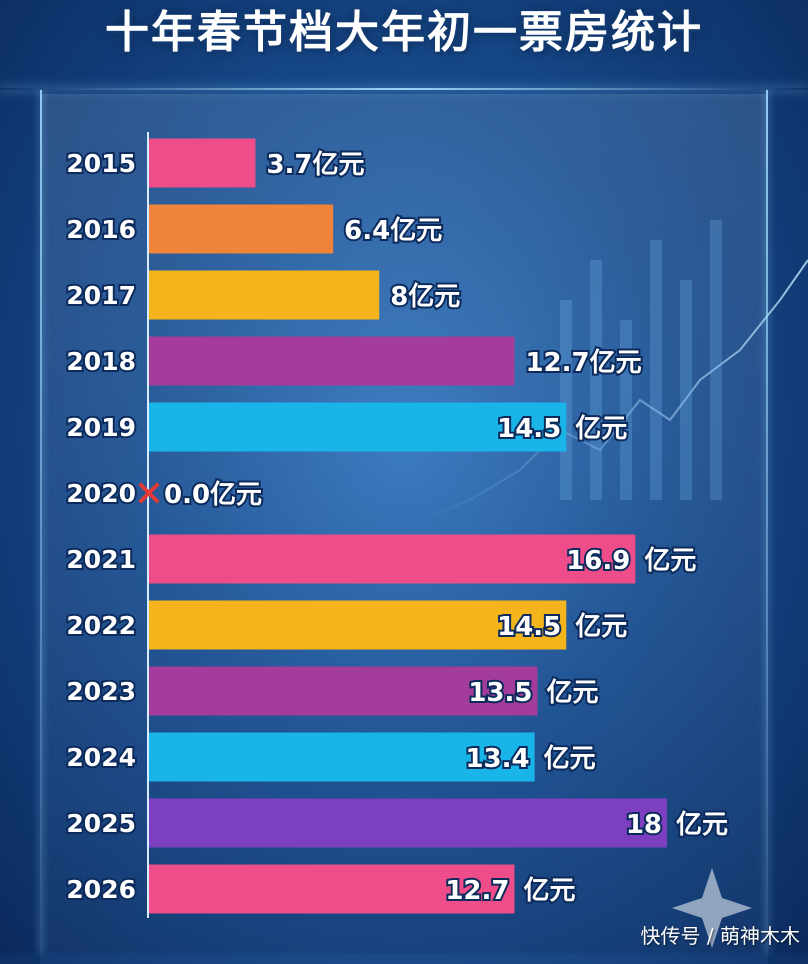  I want to click on sparkle-icon, so click(712, 908).